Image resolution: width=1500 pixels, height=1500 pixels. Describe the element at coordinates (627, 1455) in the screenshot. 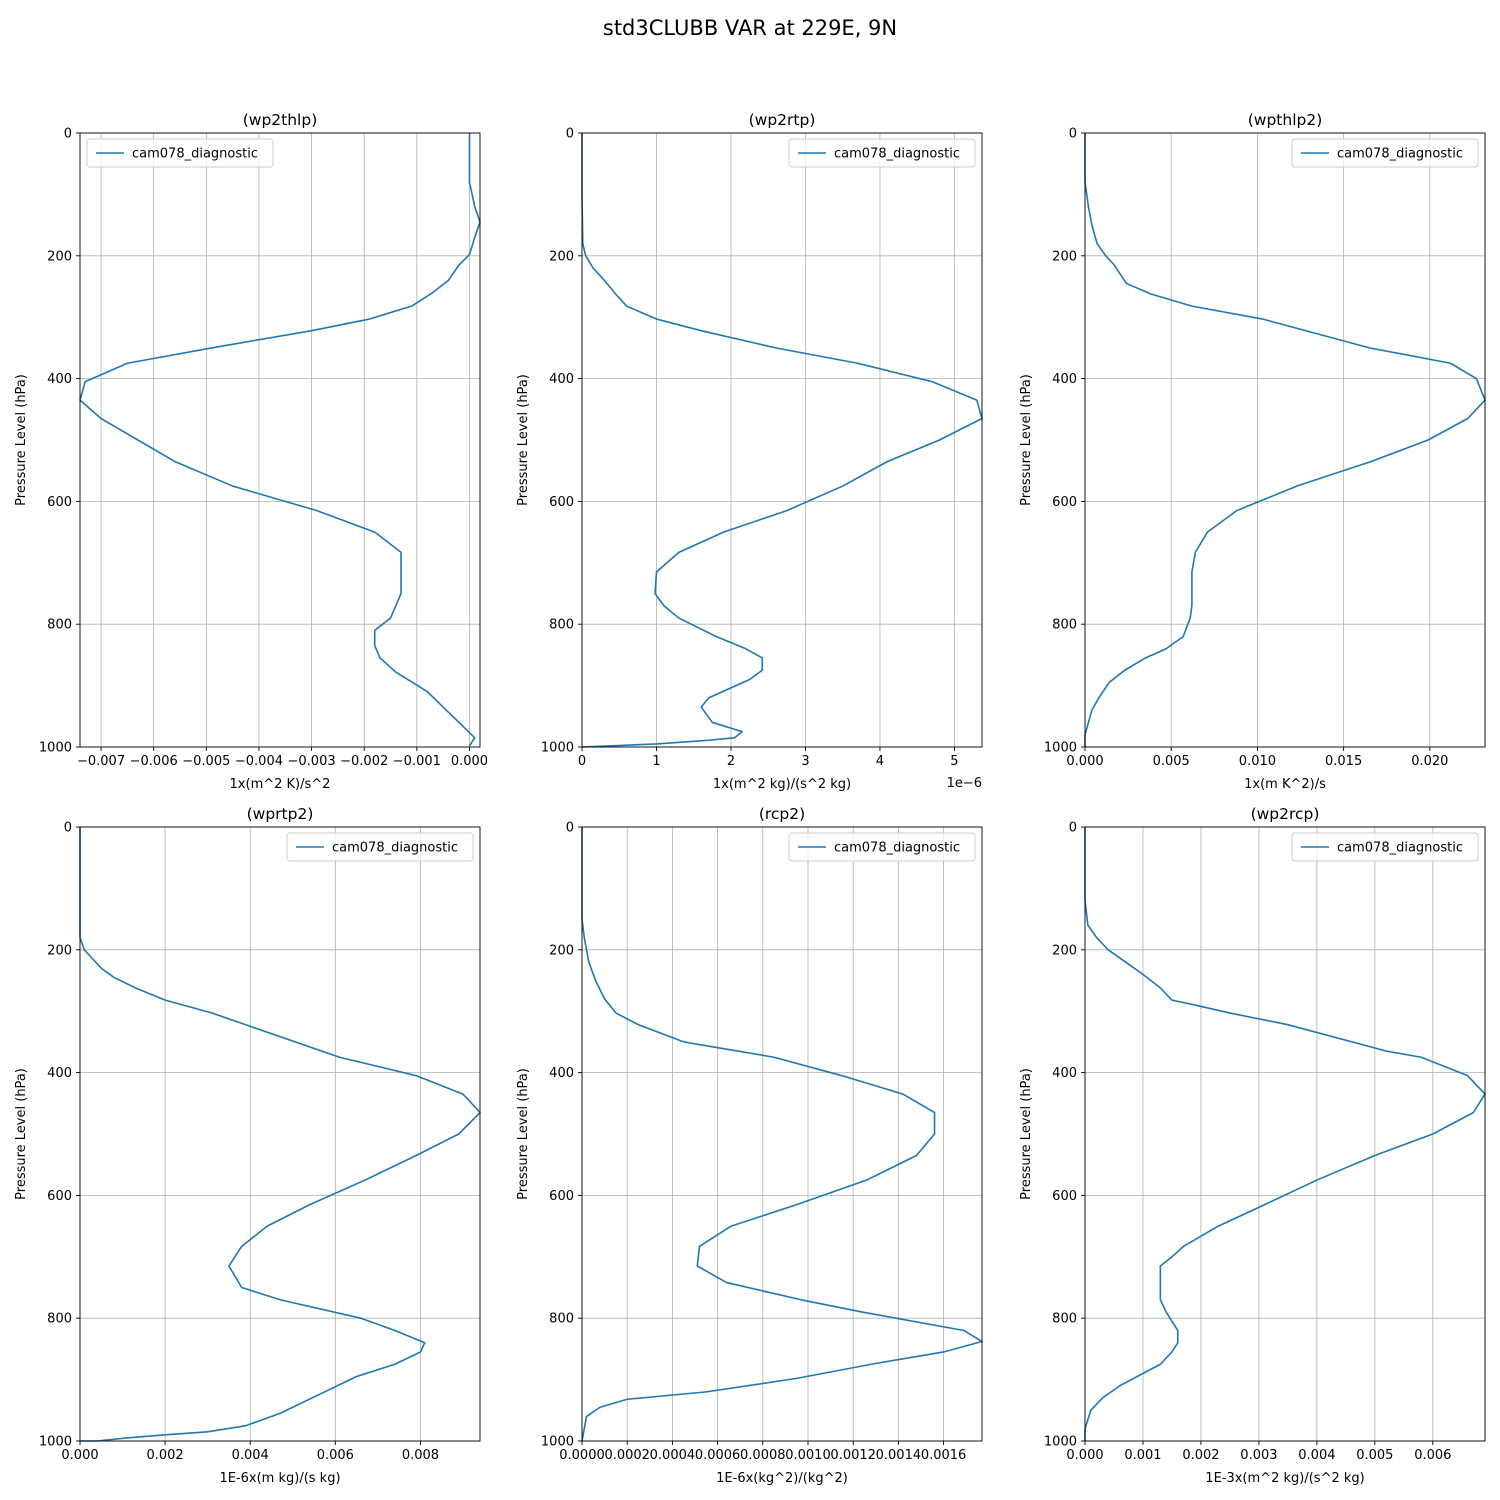

I see `x-tick-label: 0.0002` at that location.